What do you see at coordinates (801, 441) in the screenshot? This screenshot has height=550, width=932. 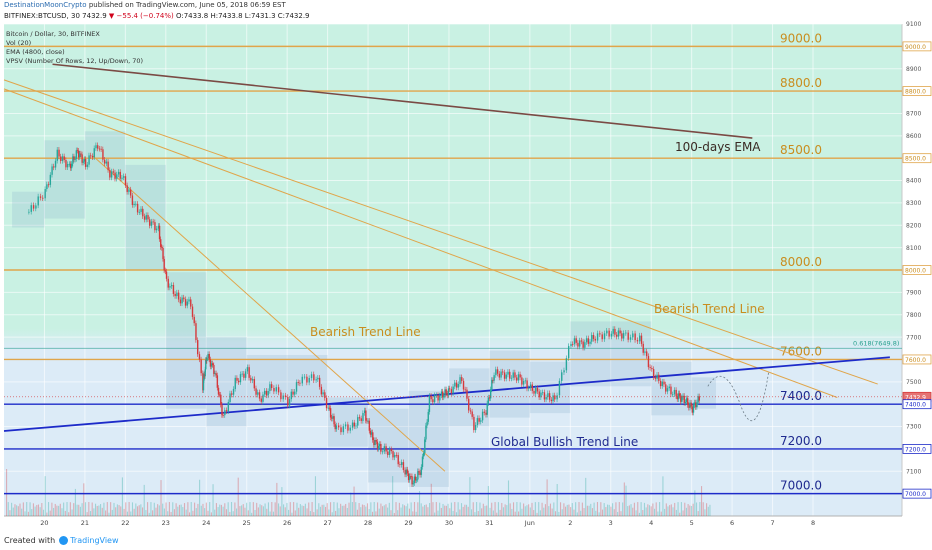 I see `level-label: 7200.0` at bounding box center [801, 441].